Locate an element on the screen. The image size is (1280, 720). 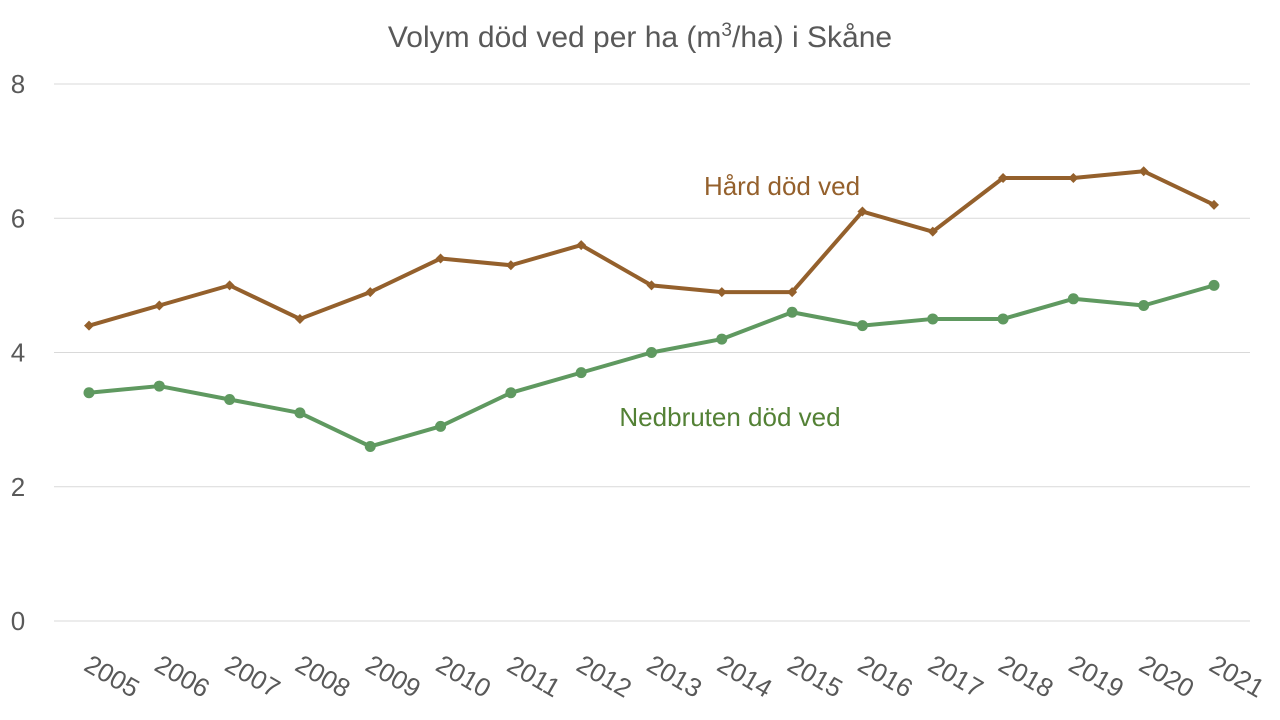
x-tick-label: 2013 is located at coordinates (674, 676).